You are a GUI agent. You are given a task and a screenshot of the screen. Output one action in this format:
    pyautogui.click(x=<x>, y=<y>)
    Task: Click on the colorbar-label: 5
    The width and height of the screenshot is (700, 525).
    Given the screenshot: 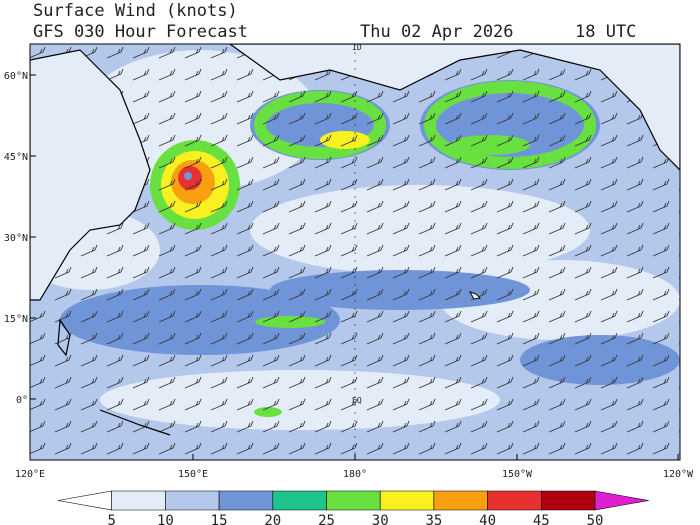 What is the action you would take?
    pyautogui.click(x=111, y=519)
    